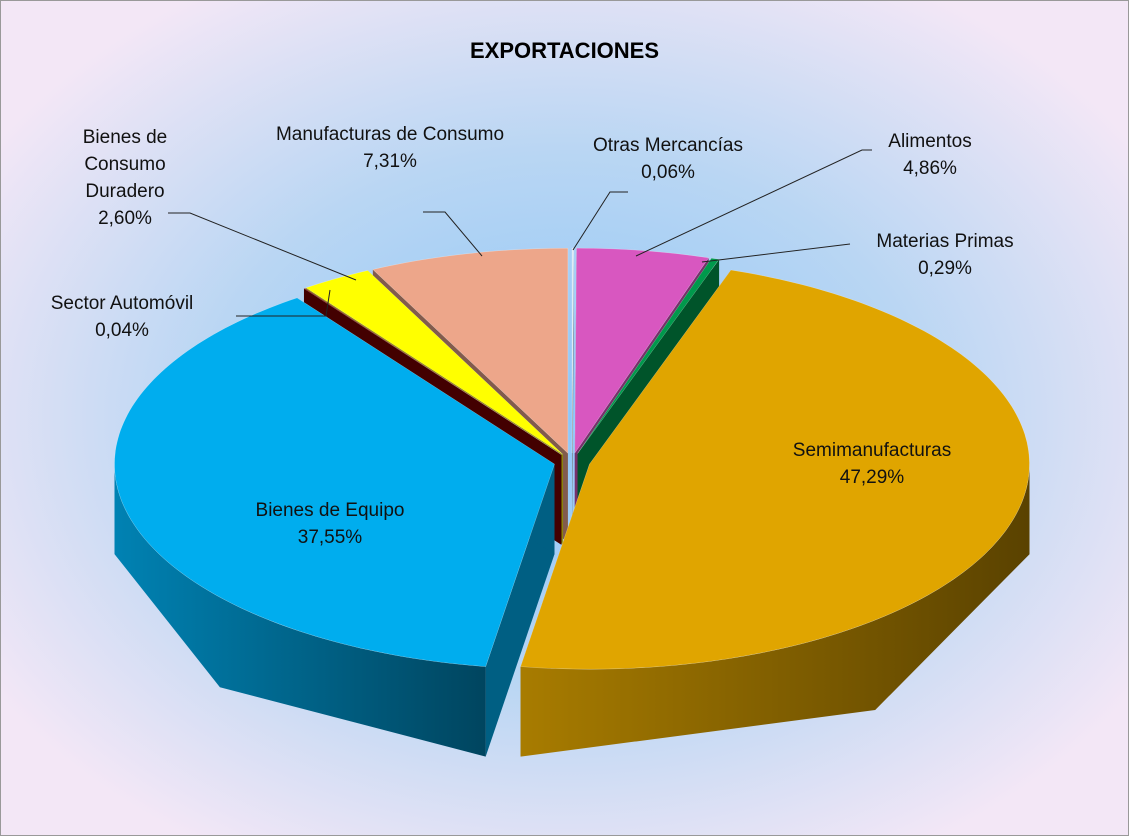 This screenshot has width=1129, height=836. I want to click on value-label: 0,29%, so click(945, 268).